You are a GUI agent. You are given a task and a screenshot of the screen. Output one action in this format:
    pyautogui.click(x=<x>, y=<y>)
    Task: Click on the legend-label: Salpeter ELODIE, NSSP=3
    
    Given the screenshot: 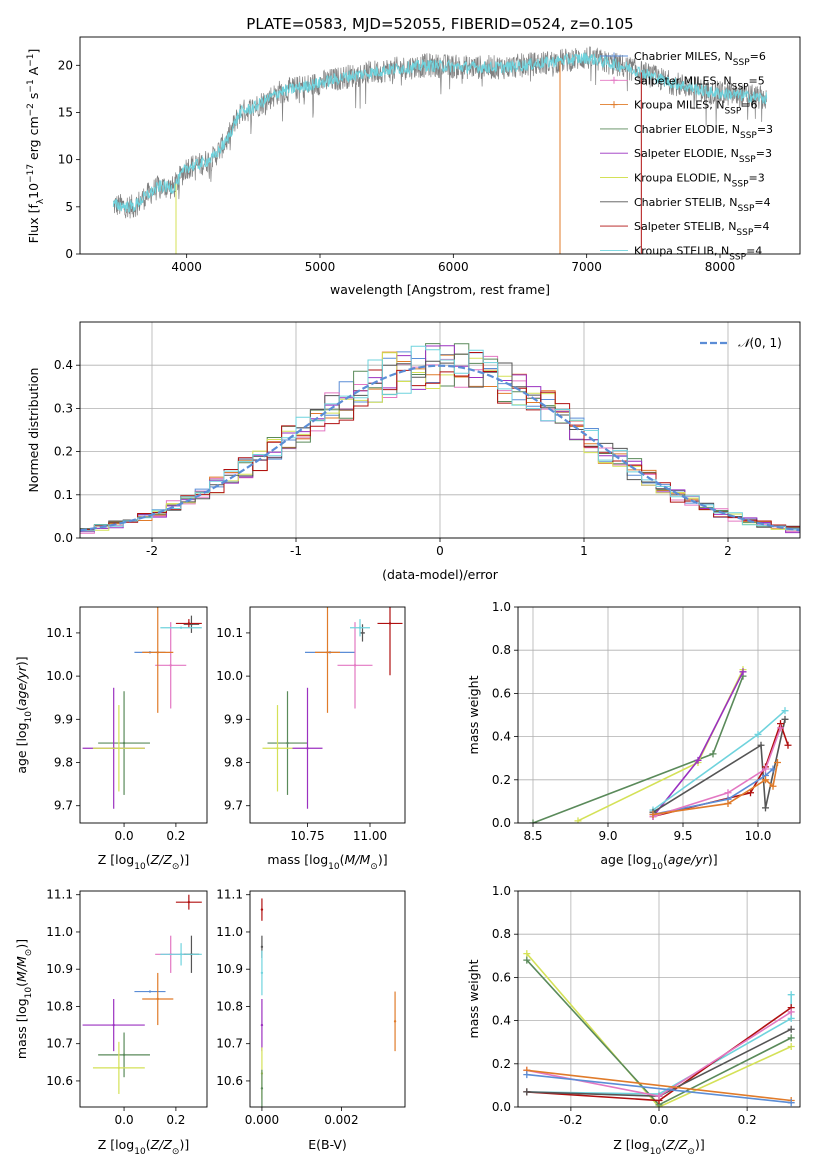 What is the action you would take?
    pyautogui.click(x=703, y=156)
    